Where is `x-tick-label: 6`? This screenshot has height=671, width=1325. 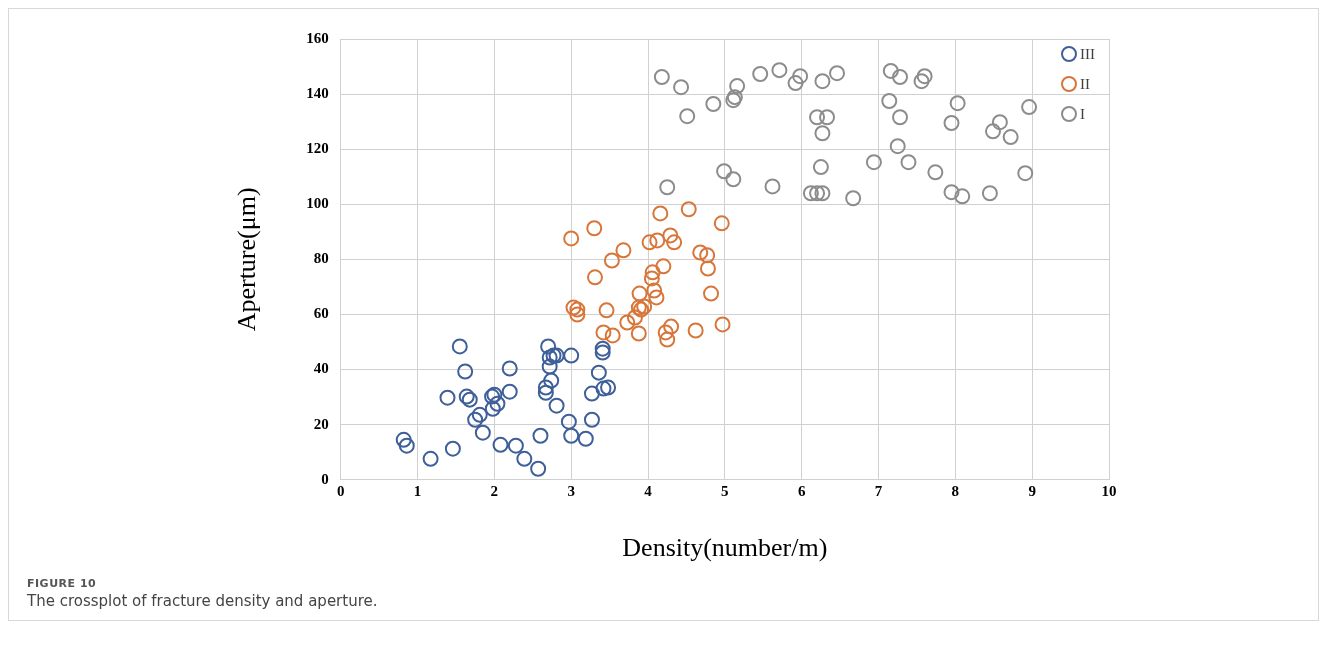 x-tick-label: 6 is located at coordinates (801, 490).